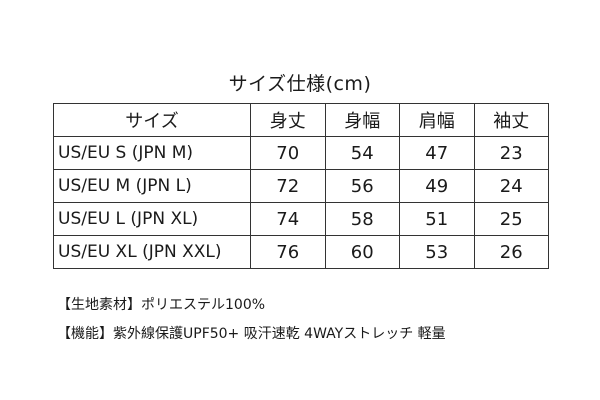 Image resolution: width=600 pixels, height=400 pixels. Describe the element at coordinates (437, 186) in the screenshot. I see `shoulder-width-cell: 49` at that location.